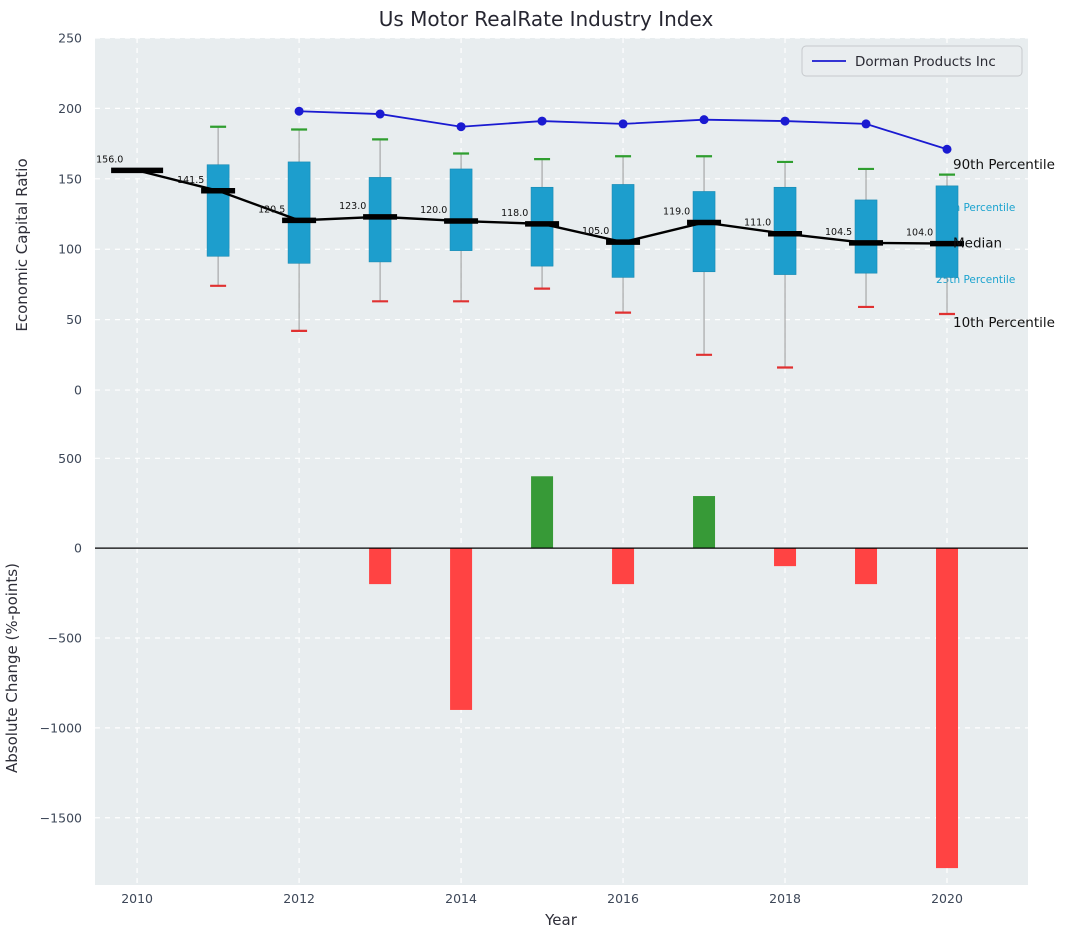 This screenshot has width=1092, height=942. I want to click on percentile-annotation: 10th Percentile, so click(1004, 323).